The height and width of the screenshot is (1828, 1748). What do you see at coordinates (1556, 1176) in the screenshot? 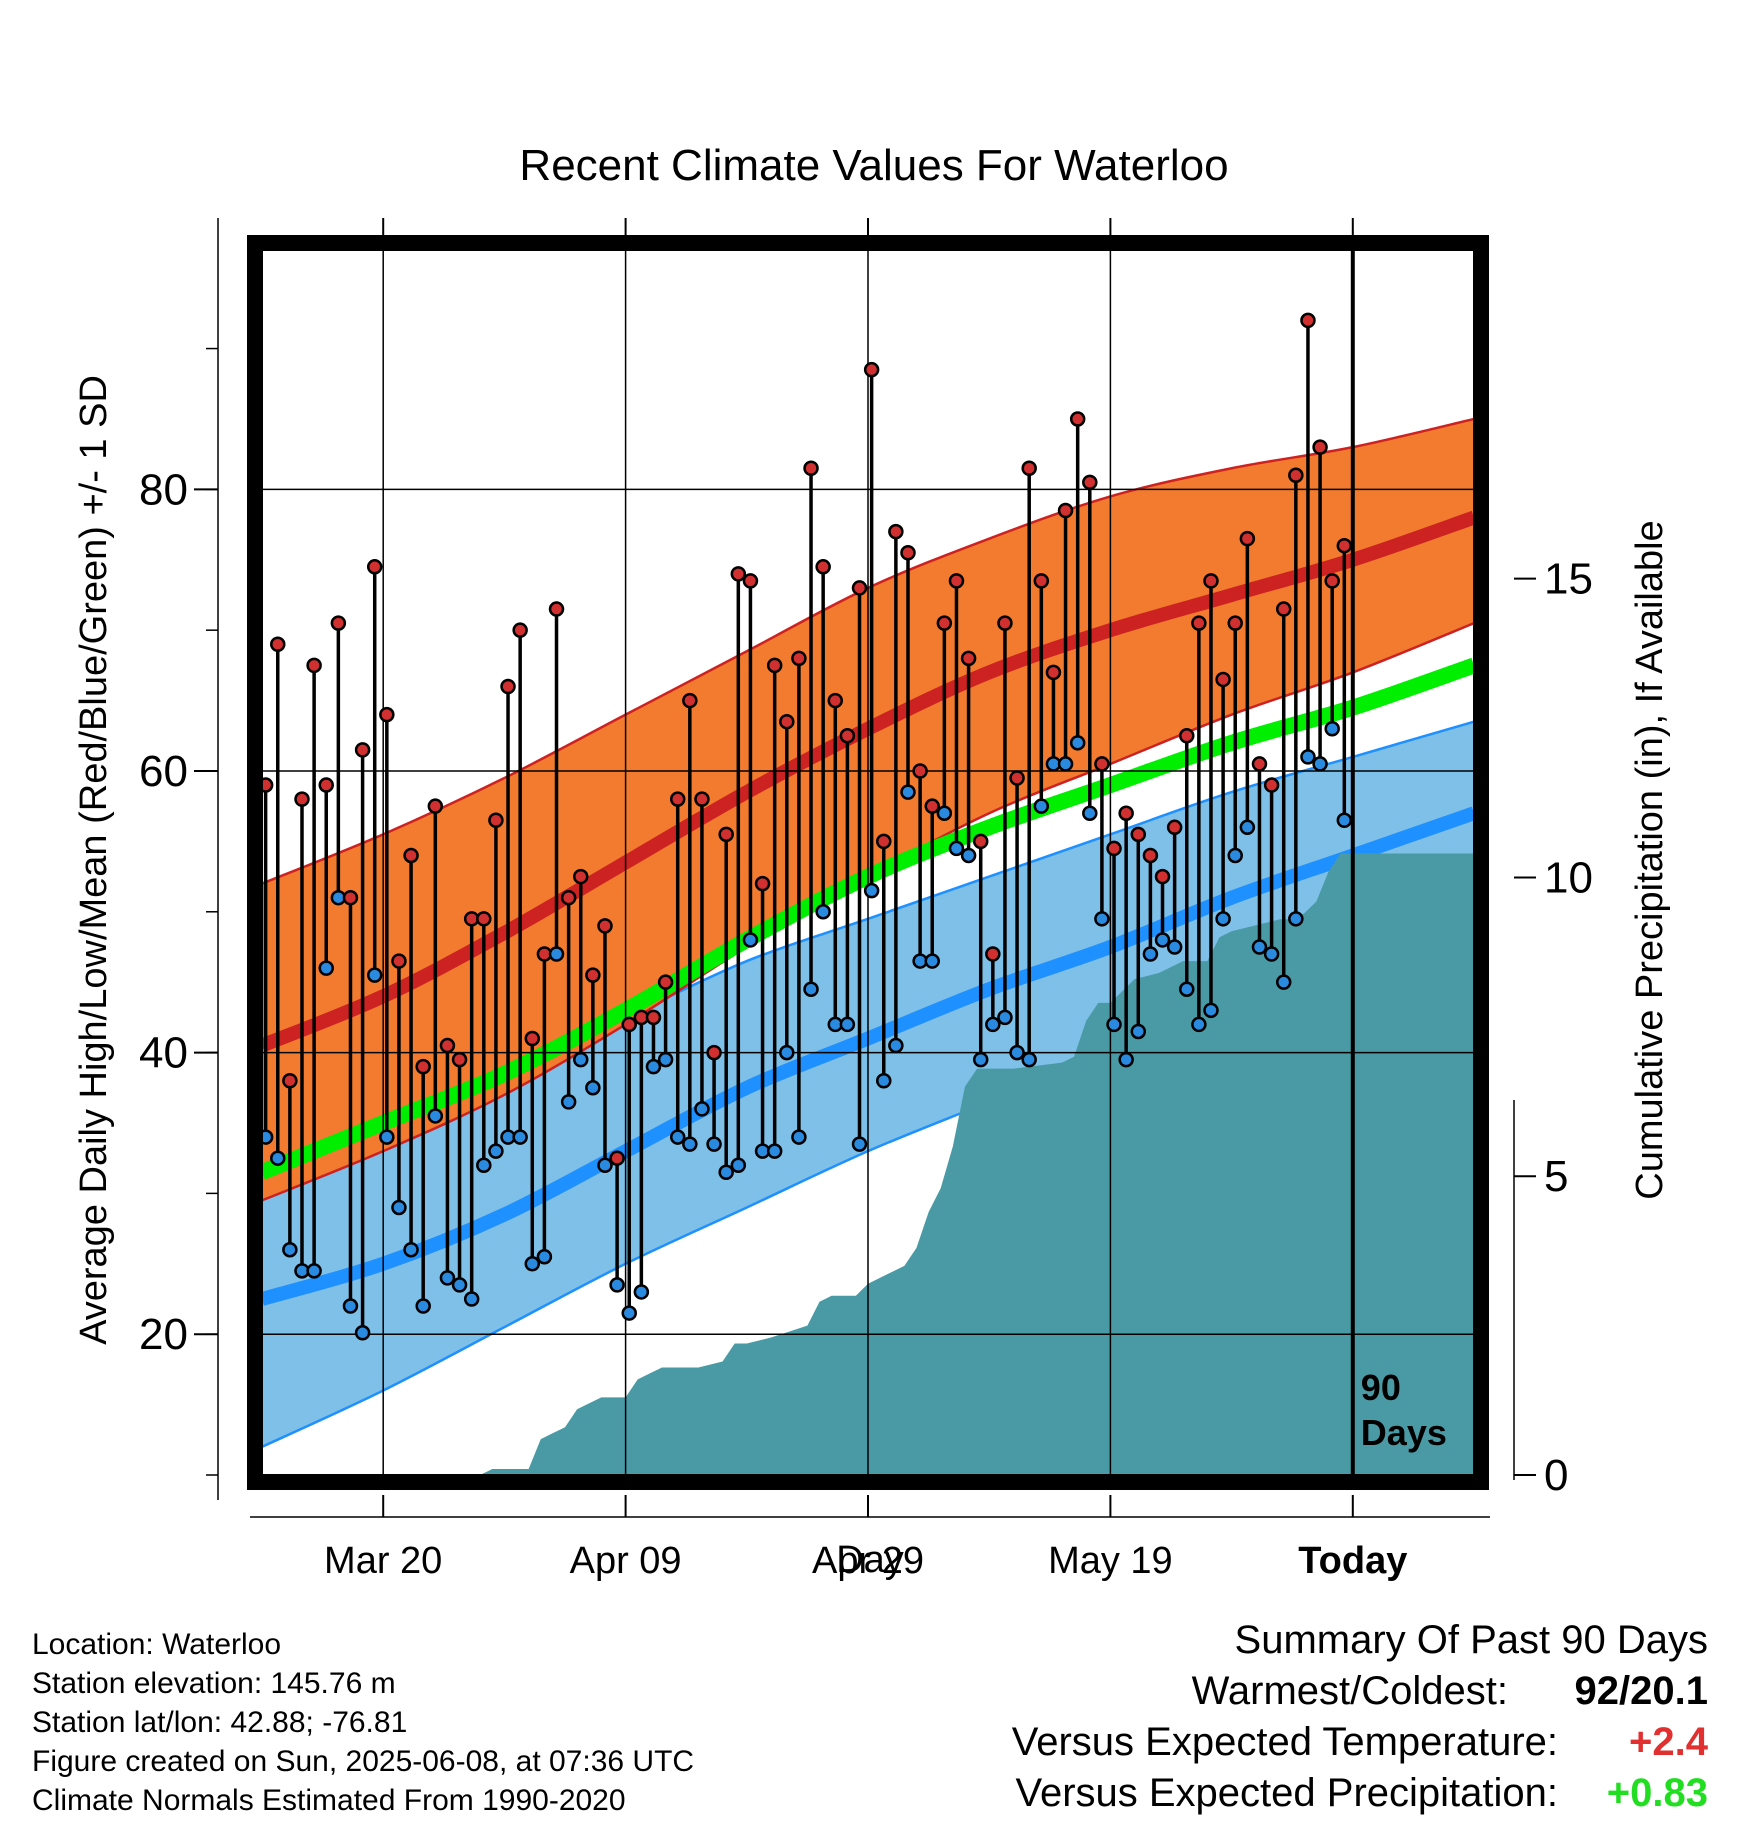
I see `y2-tick-label: 5` at bounding box center [1556, 1176].